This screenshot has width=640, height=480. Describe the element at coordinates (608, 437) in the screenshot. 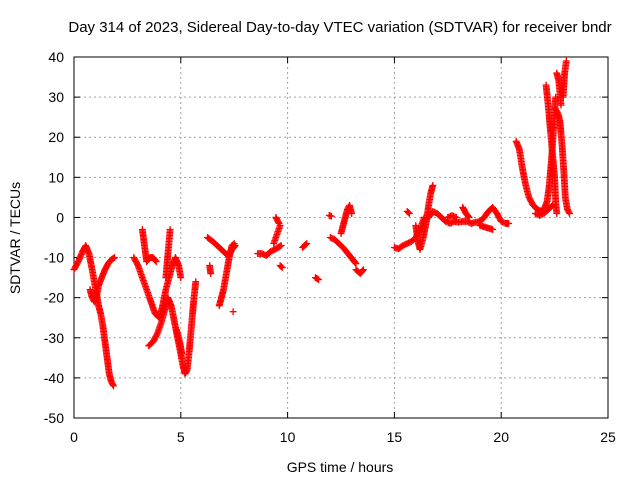

I see `x-tick-label: 25` at that location.